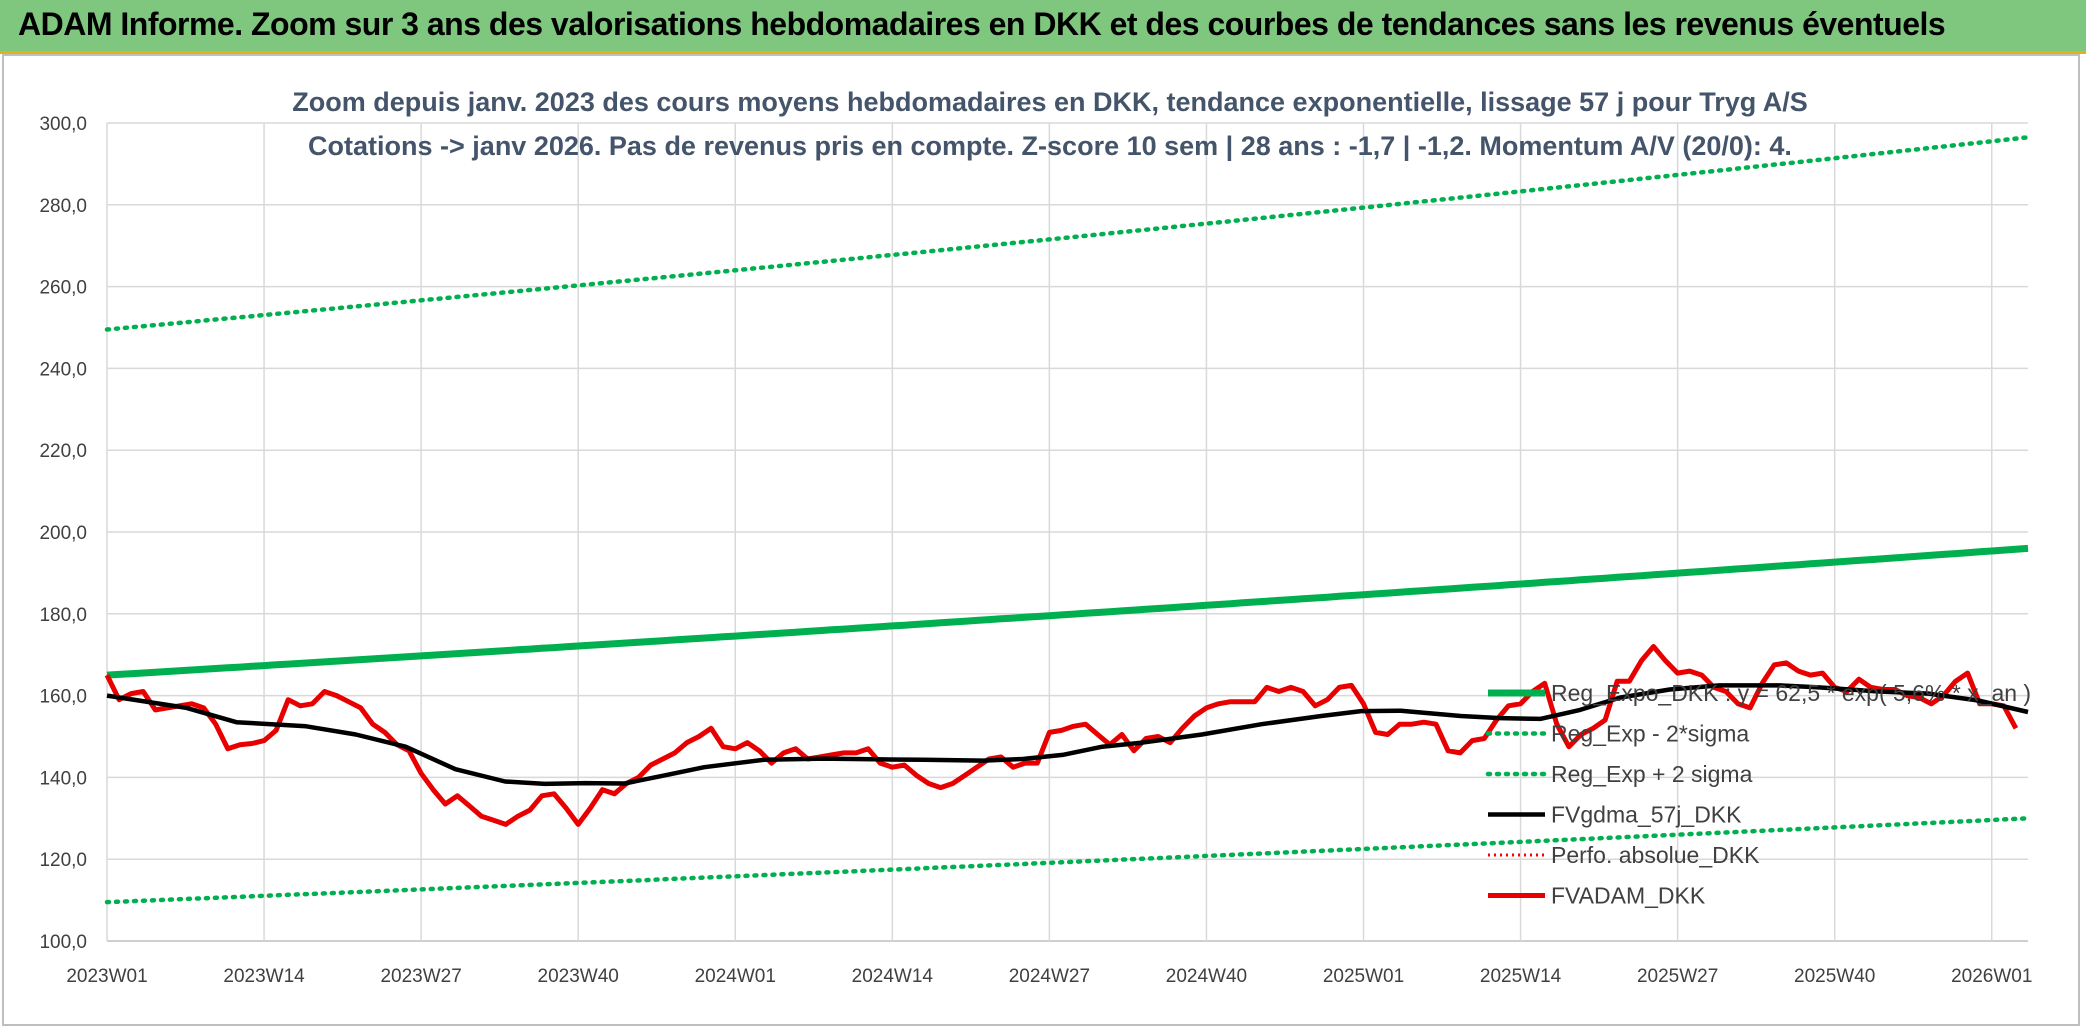  What do you see at coordinates (1991, 976) in the screenshot?
I see `x-tick-label: 2026W01` at bounding box center [1991, 976].